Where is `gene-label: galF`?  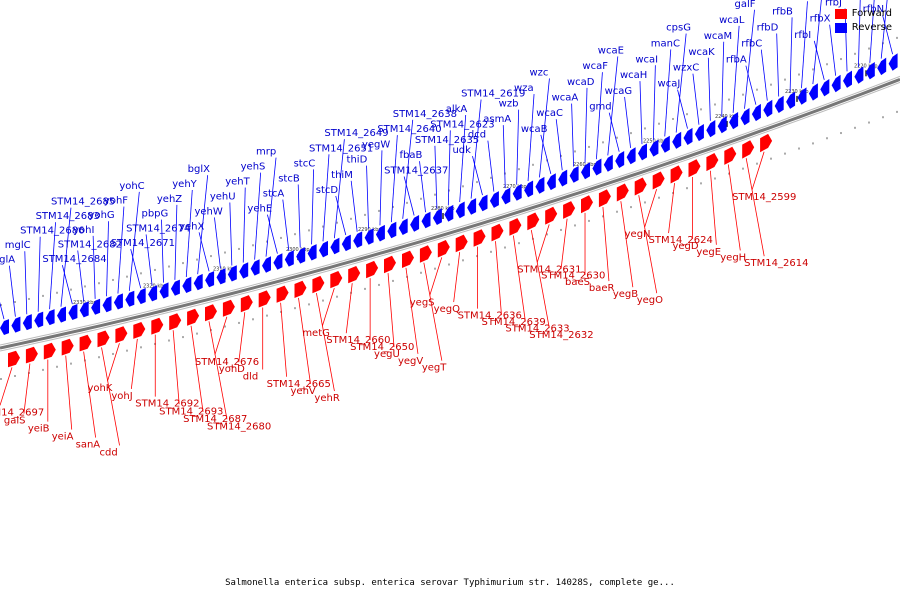
gene-label: galF is located at coordinates (745, 5).